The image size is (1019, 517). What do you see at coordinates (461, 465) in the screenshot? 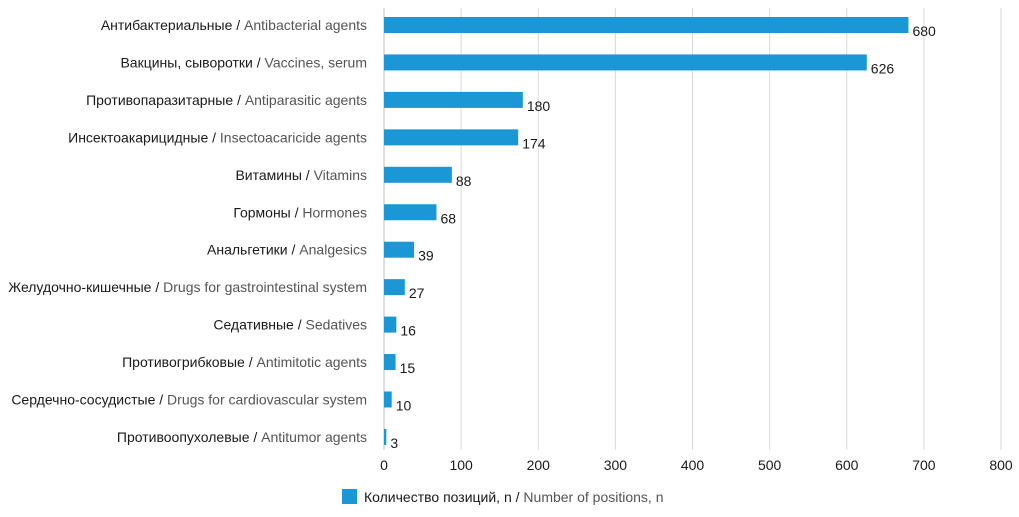
I see `x-tick-label: 100` at bounding box center [461, 465].